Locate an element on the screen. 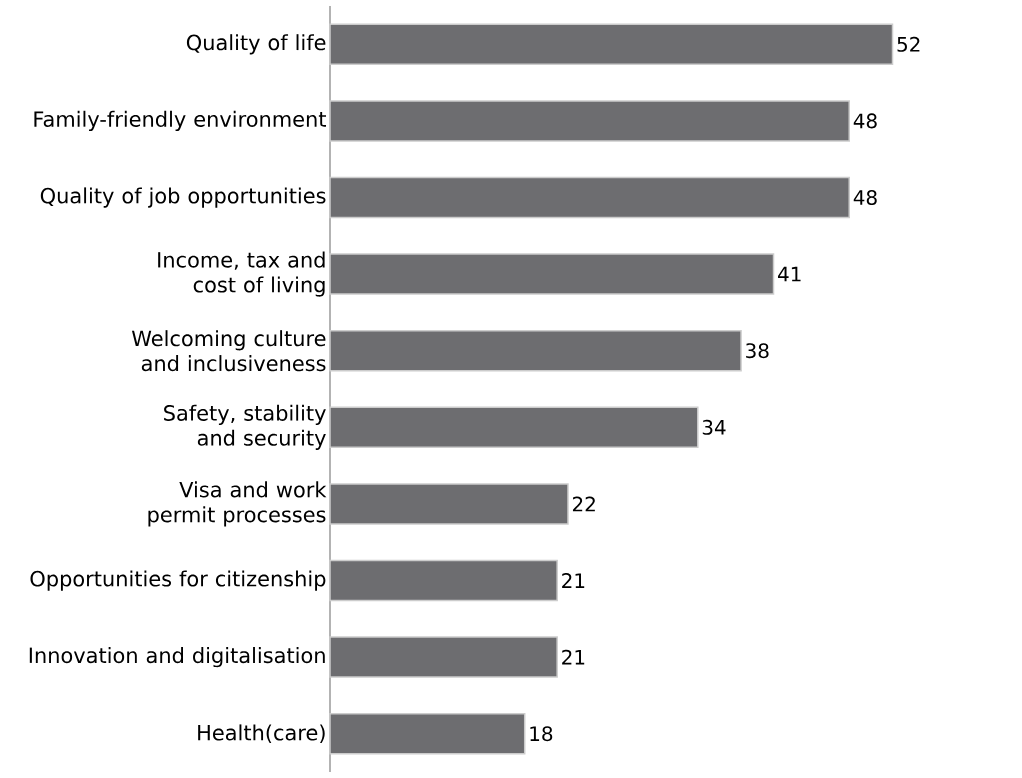 The image size is (1022, 778). y-tick-label: Quality of job opportunities is located at coordinates (183, 197).